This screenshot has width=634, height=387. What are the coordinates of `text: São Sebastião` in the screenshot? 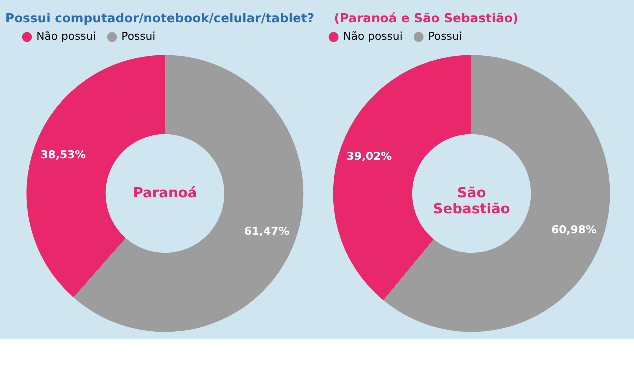 It's located at (471, 202).